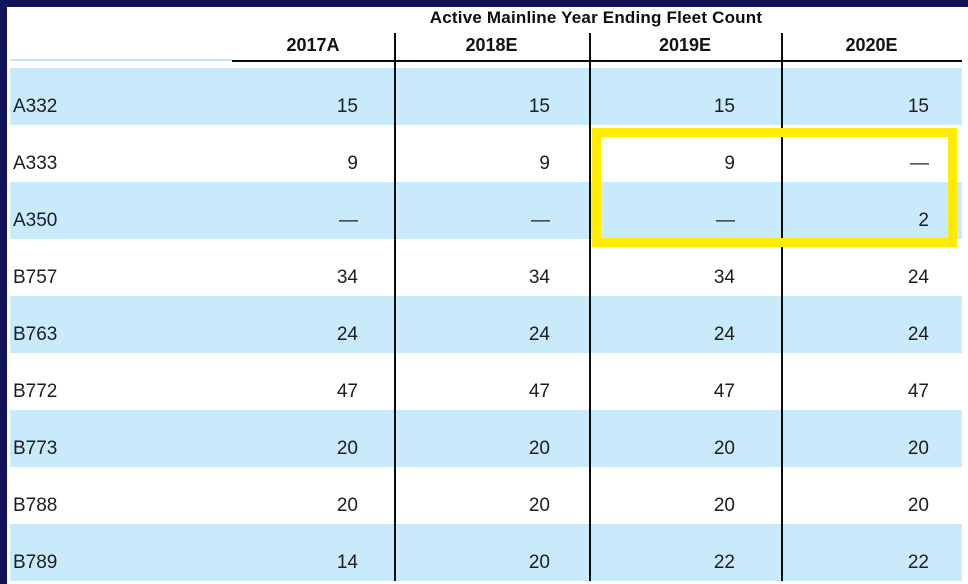 This screenshot has width=968, height=584. I want to click on row-label: A350, so click(35, 220).